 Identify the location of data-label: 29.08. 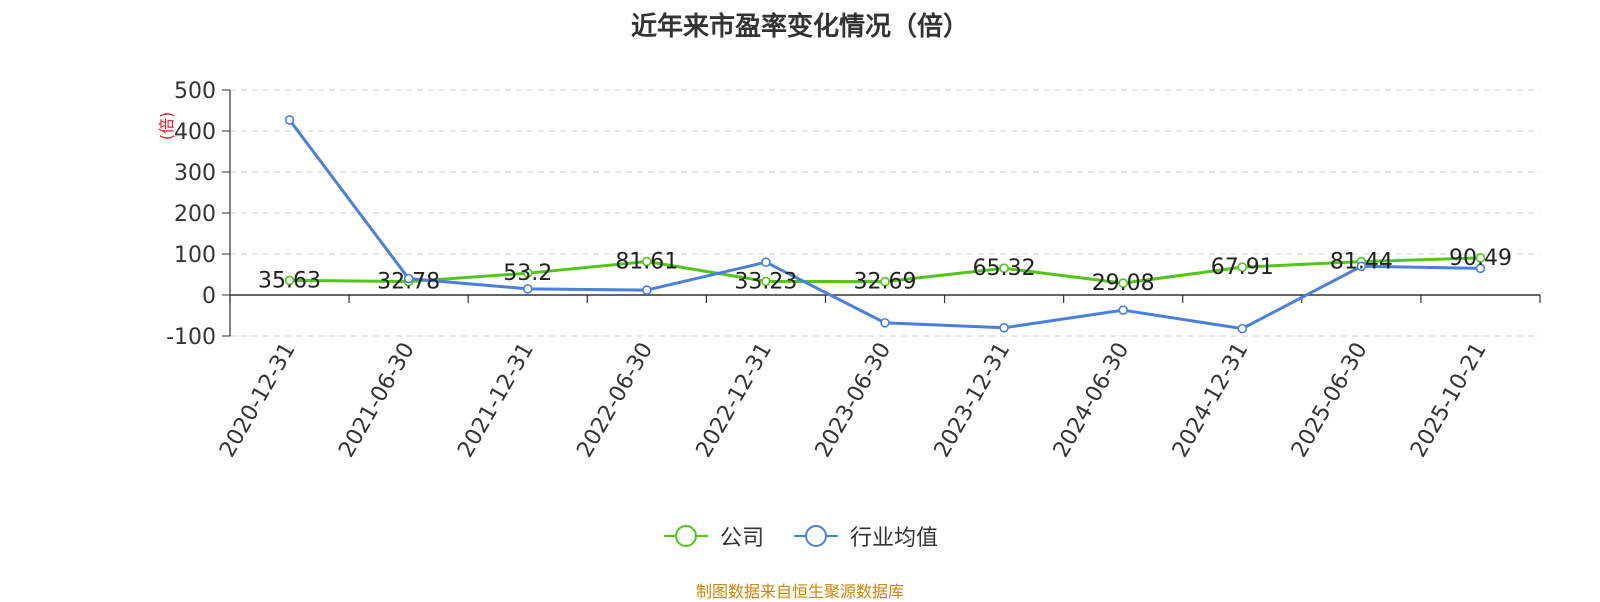
(1123, 283).